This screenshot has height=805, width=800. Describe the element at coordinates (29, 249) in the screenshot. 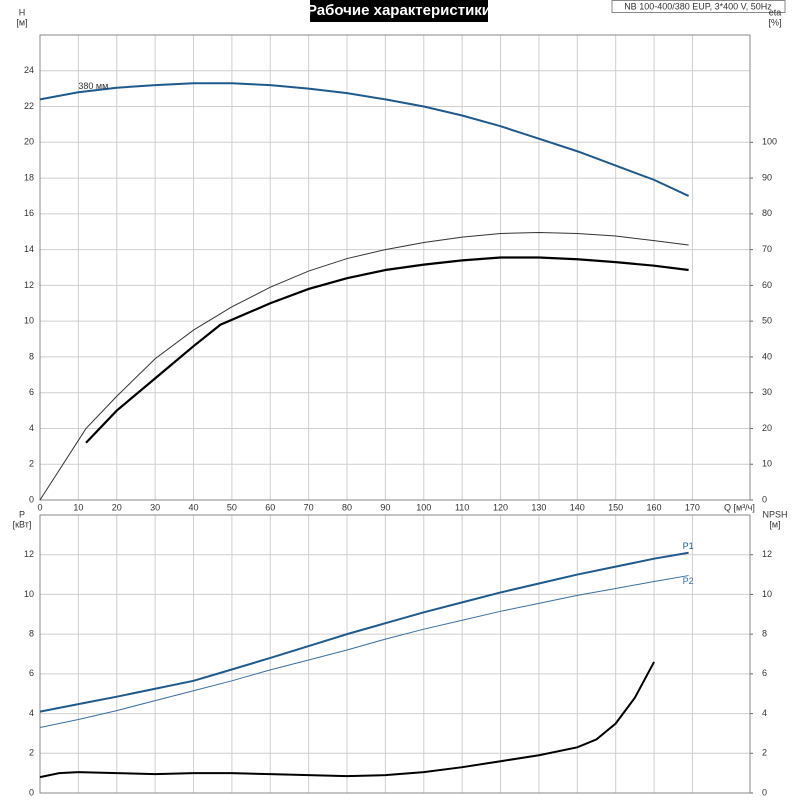

I see `y-tick-label: 14` at that location.